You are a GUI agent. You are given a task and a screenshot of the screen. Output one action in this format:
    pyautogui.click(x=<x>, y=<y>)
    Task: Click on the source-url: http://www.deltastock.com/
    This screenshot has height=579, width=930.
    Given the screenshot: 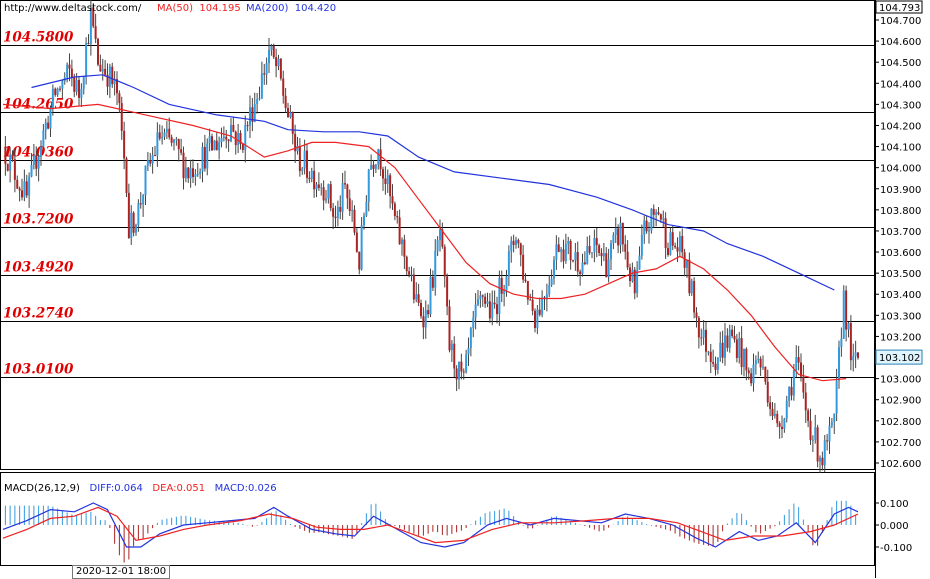 What is the action you would take?
    pyautogui.click(x=73, y=8)
    